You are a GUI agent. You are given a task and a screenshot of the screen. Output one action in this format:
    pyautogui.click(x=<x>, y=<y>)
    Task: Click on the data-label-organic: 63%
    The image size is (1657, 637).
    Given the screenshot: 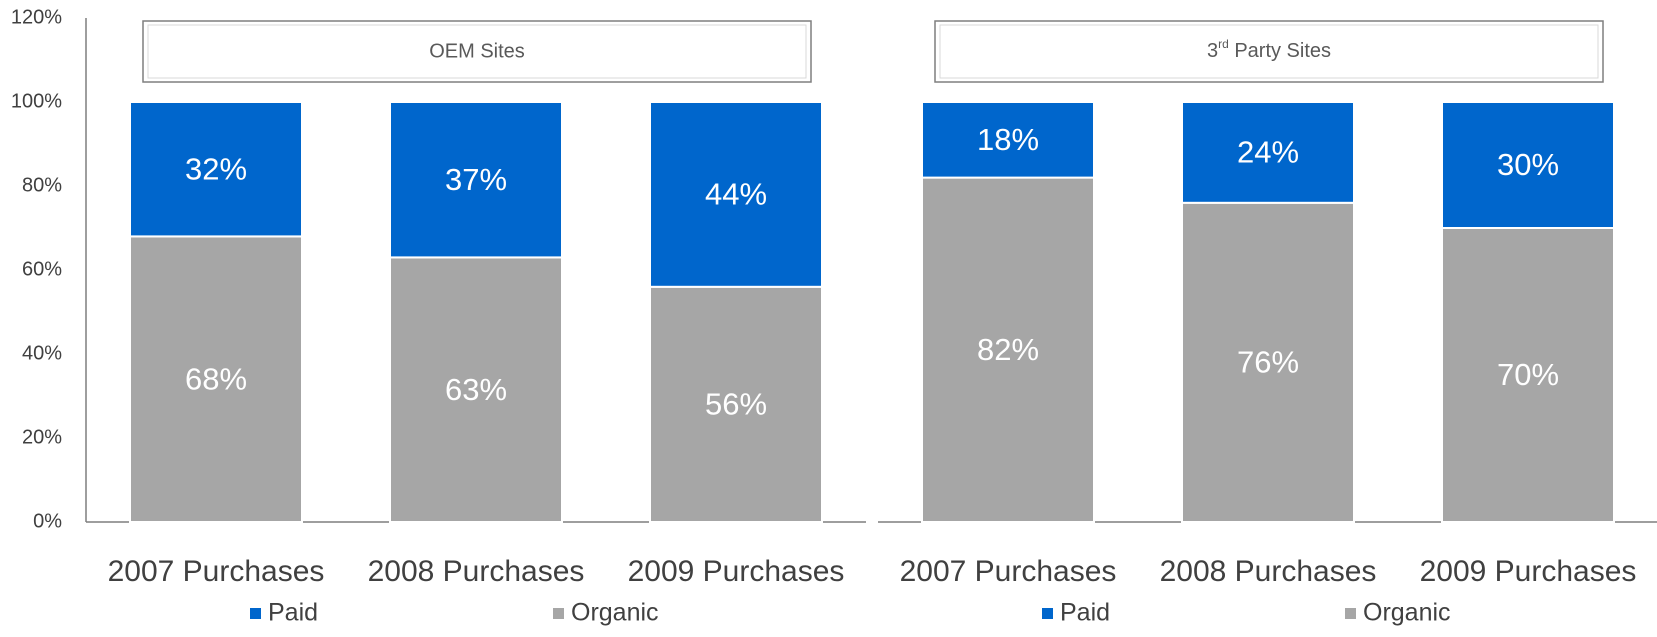 What is the action you would take?
    pyautogui.click(x=476, y=389)
    